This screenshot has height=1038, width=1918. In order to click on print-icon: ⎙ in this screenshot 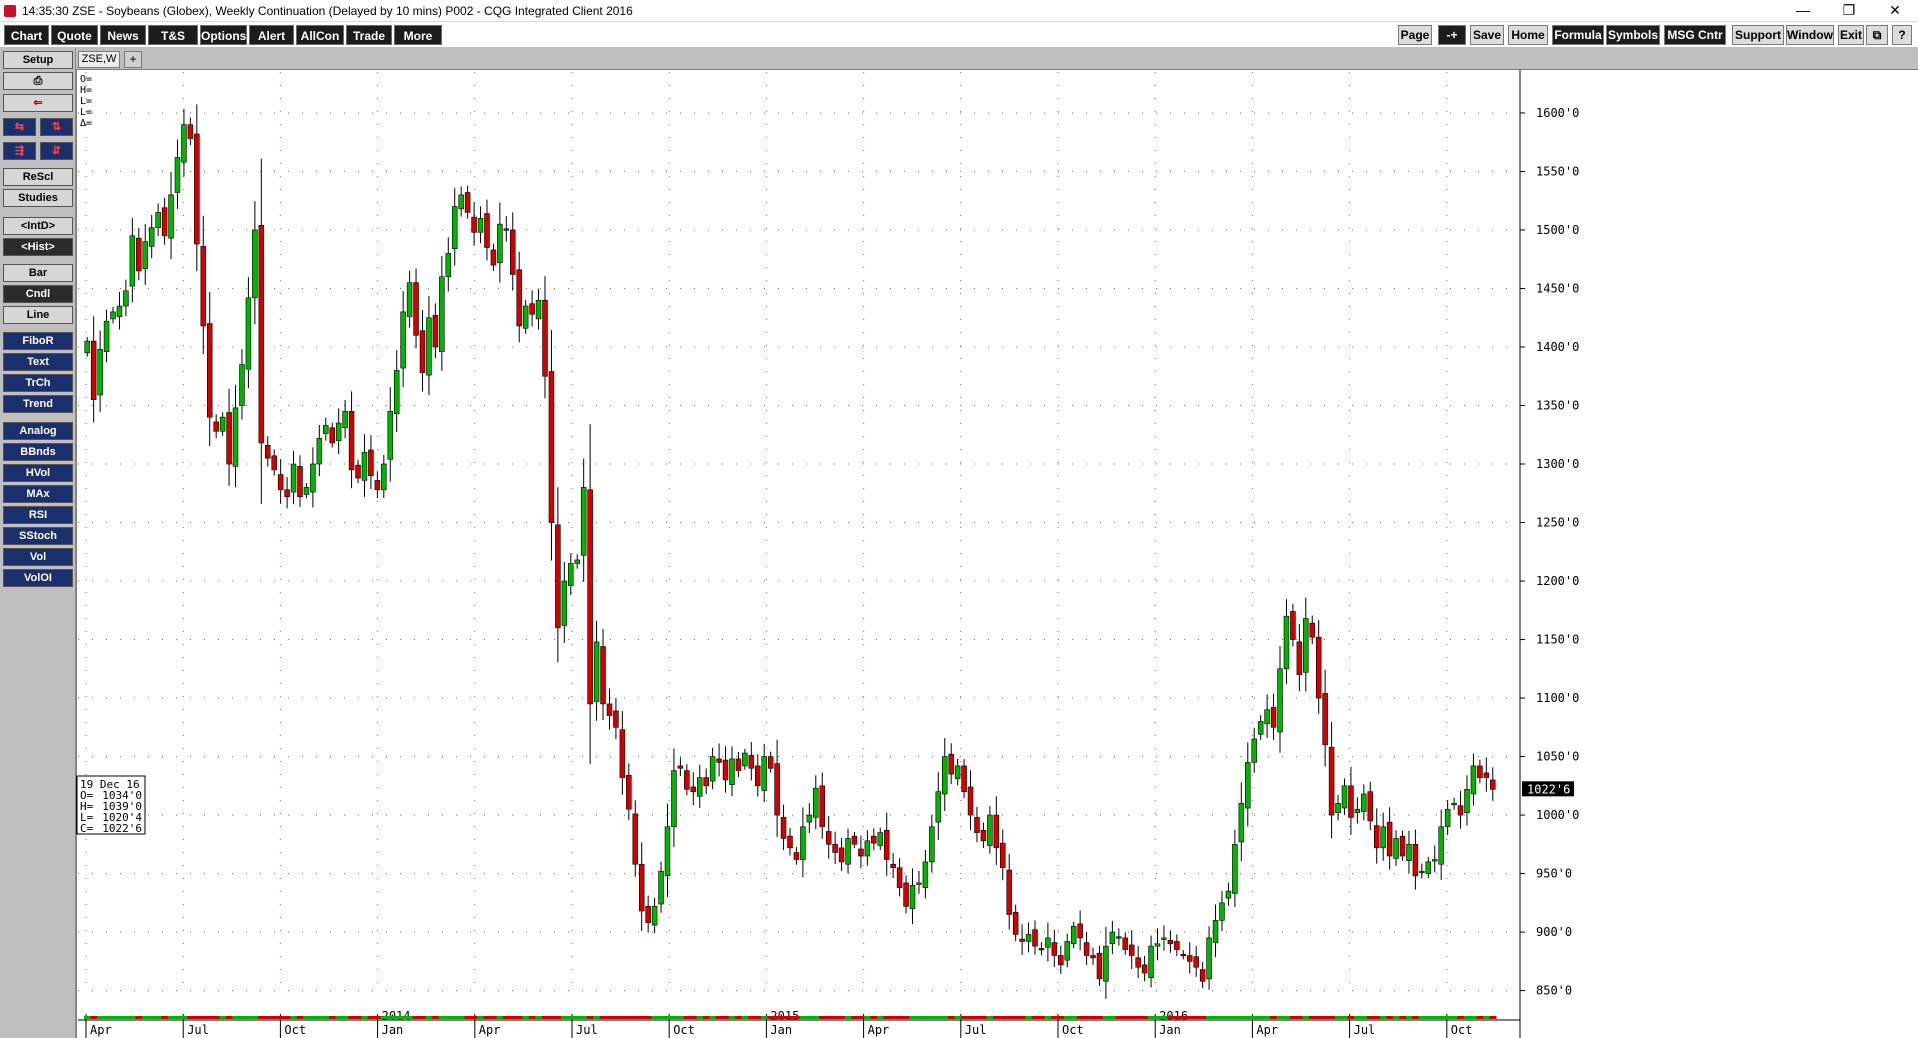, I will do `click(38, 81)`.